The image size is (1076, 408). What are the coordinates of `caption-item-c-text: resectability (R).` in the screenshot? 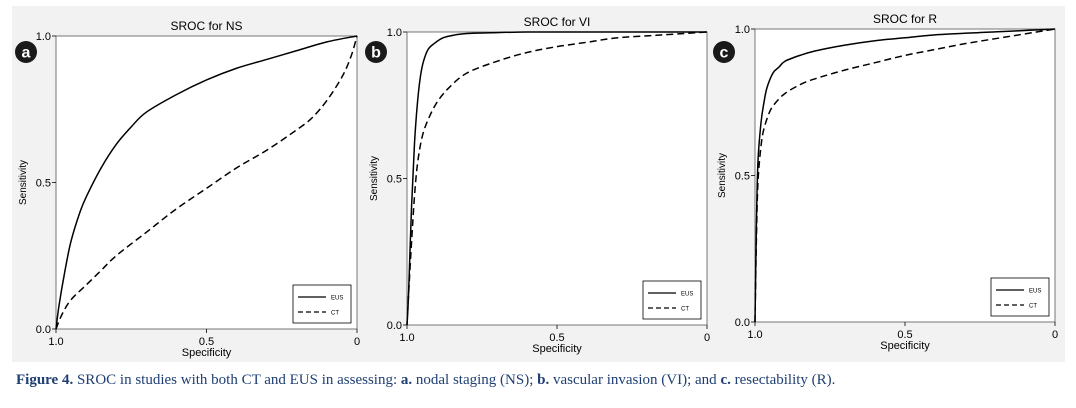 It's located at (785, 380).